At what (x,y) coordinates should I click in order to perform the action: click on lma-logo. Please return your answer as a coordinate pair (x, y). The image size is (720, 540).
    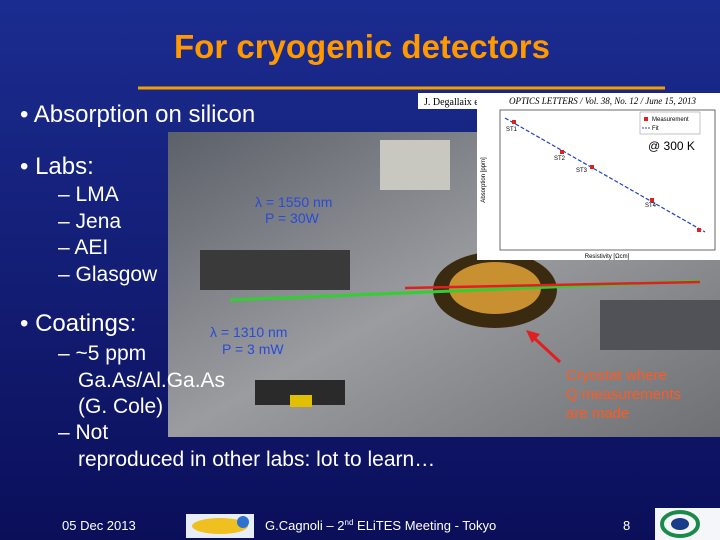
    Looking at the image, I should click on (220, 526).